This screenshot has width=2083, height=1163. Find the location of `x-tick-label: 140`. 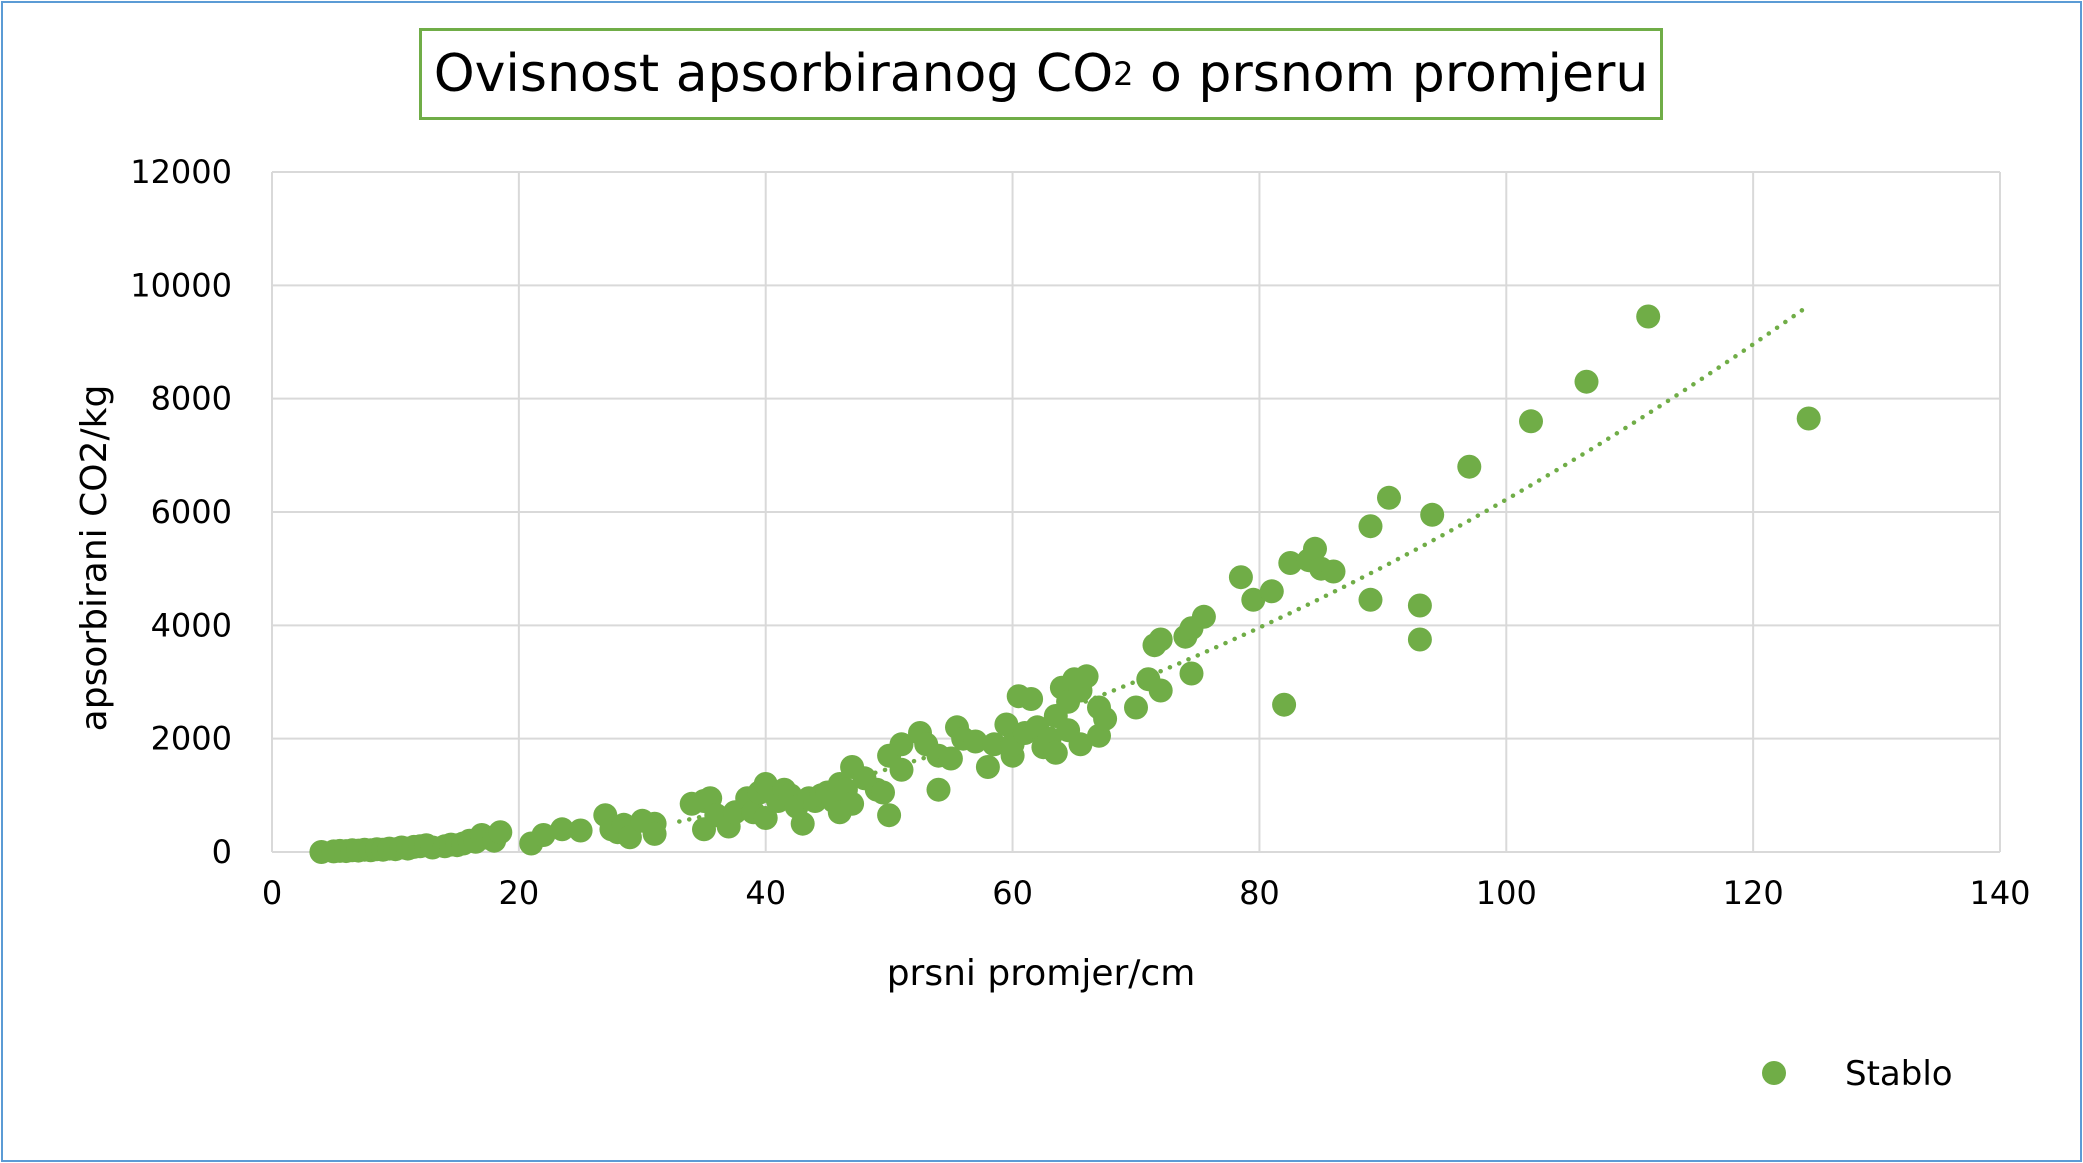

x-tick-label: 140 is located at coordinates (1999, 893).